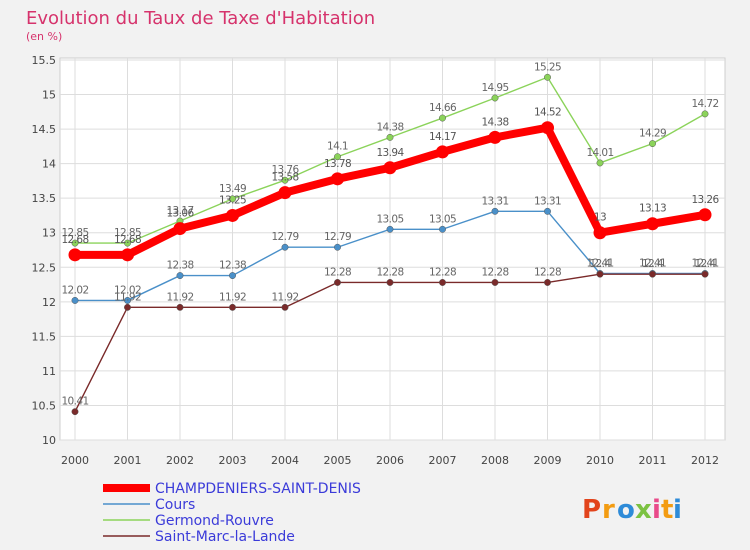 This screenshot has width=750, height=550. What do you see at coordinates (337, 164) in the screenshot?
I see `data-label: 13.78` at bounding box center [337, 164].